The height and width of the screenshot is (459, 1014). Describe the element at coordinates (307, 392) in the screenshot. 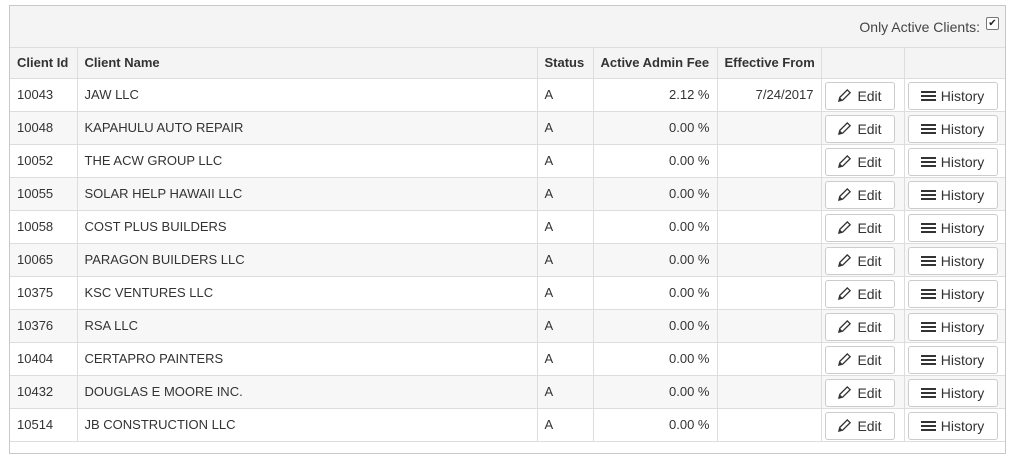

I see `cell-client-name: DOUGLAS E MOORE INC.` at that location.